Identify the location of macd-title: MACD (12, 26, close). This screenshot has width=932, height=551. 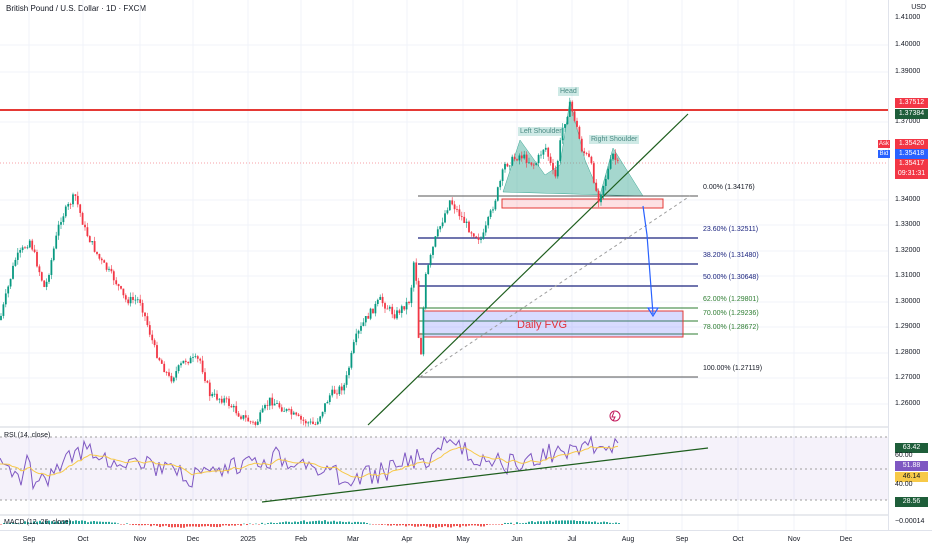
(37, 522).